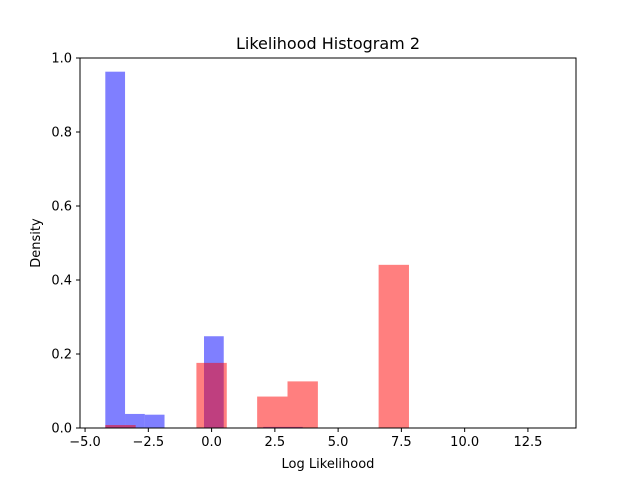  I want to click on histogram-bar-series2-bin2, so click(211, 395).